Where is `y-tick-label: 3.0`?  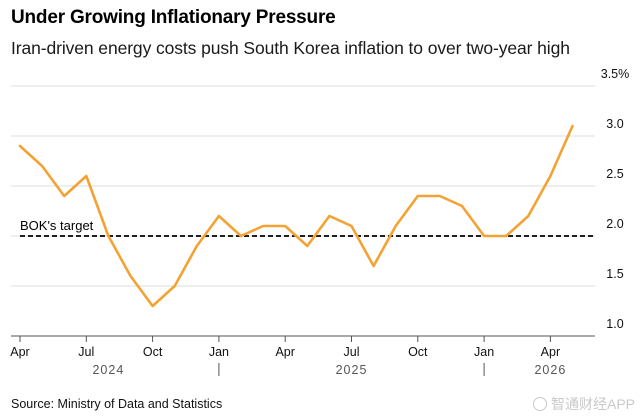 y-tick-label: 3.0 is located at coordinates (614, 124).